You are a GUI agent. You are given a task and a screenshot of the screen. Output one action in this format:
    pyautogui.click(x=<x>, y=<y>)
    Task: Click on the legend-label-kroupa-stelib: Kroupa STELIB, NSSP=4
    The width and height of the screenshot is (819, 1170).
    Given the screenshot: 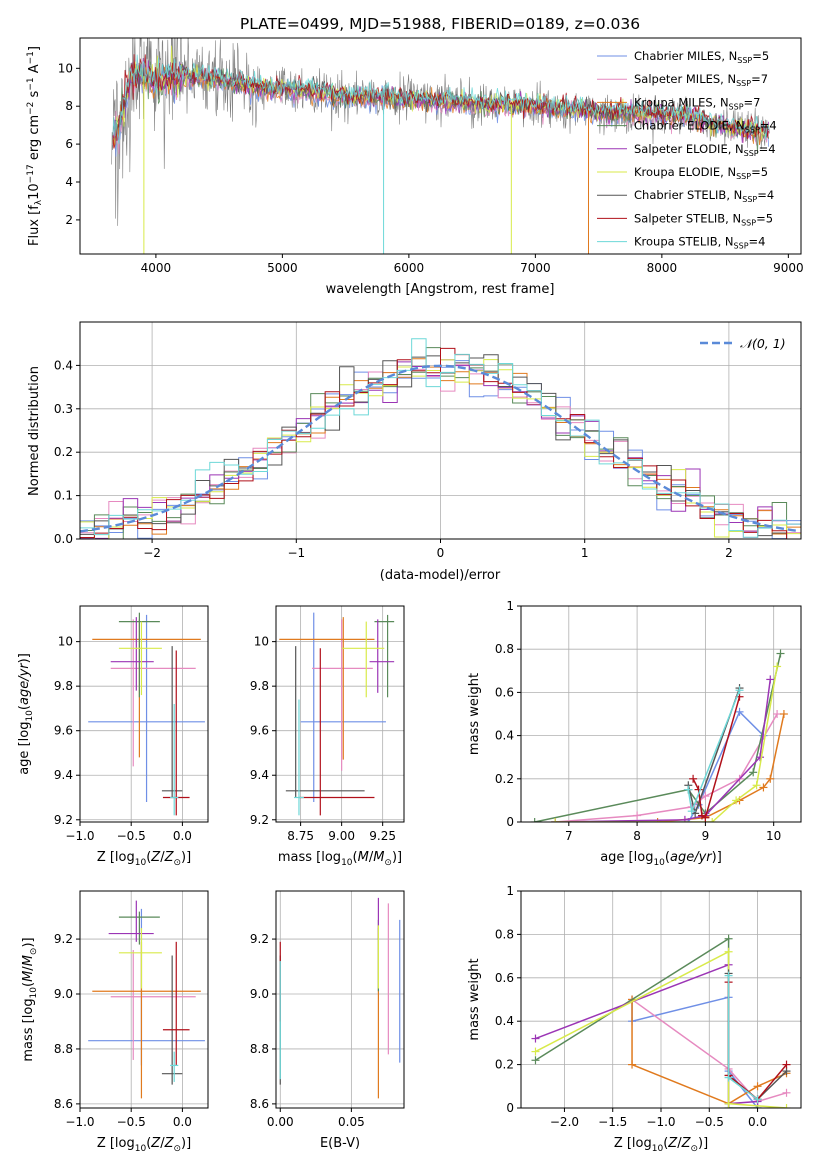 What is the action you would take?
    pyautogui.click(x=699, y=243)
    